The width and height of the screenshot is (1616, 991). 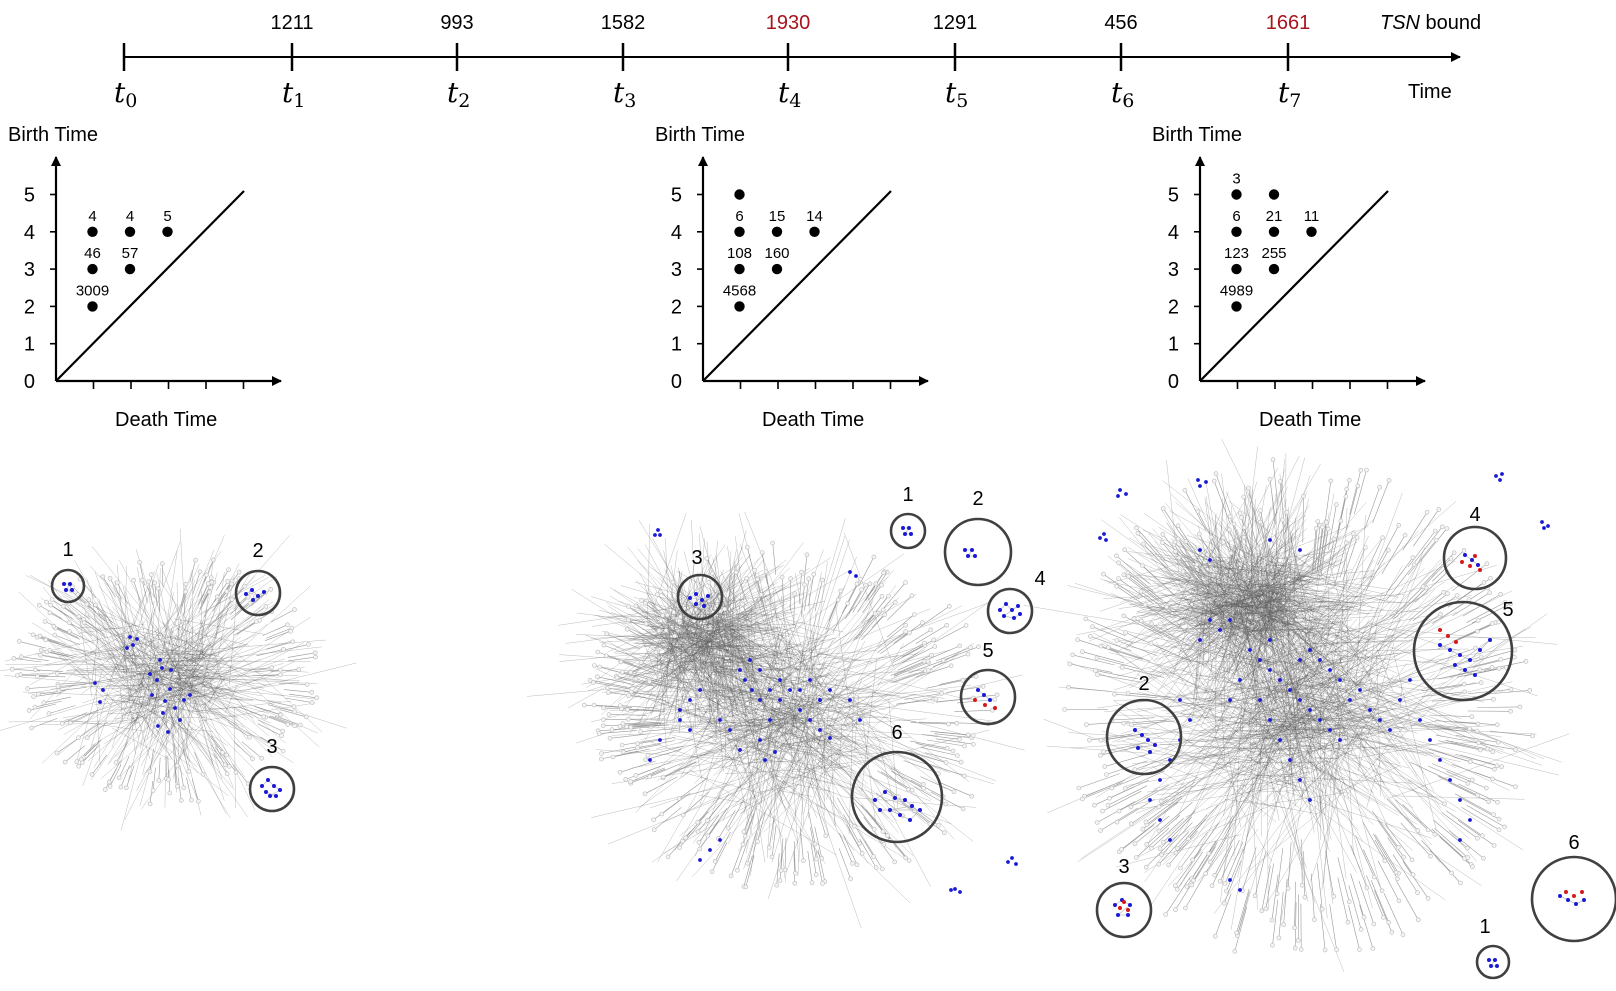 I want to click on time-label-t0: t0, so click(x=125, y=94).